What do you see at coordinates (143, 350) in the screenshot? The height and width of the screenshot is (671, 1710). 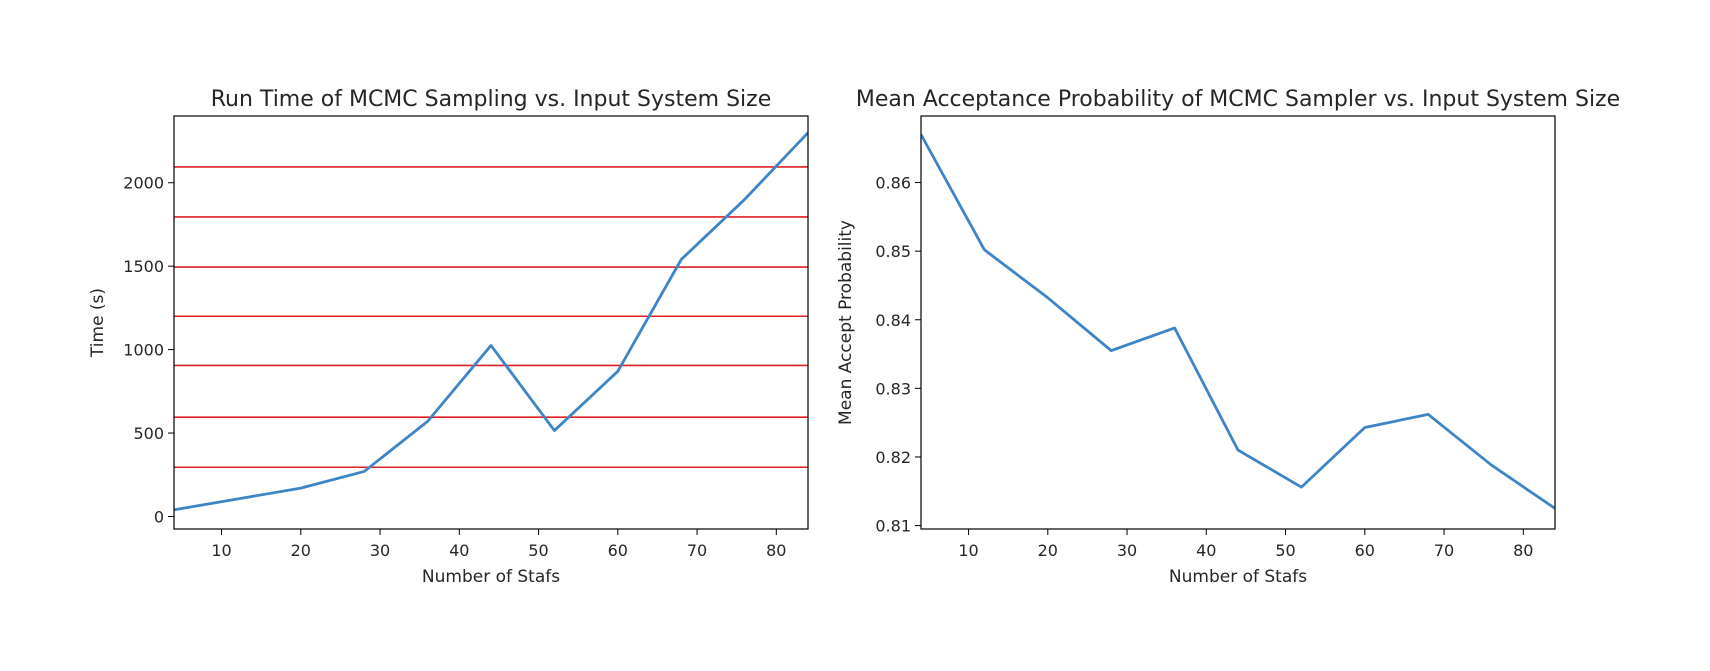 I see `y-tick-label: 1000` at bounding box center [143, 350].